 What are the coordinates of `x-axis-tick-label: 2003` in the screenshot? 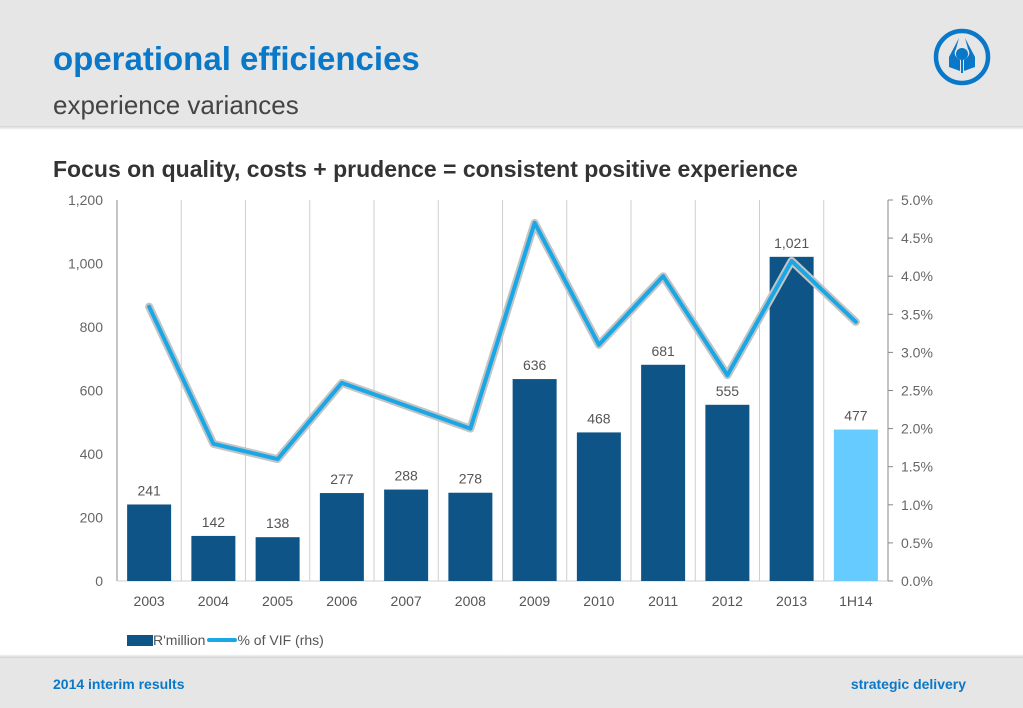 It's located at (149, 601).